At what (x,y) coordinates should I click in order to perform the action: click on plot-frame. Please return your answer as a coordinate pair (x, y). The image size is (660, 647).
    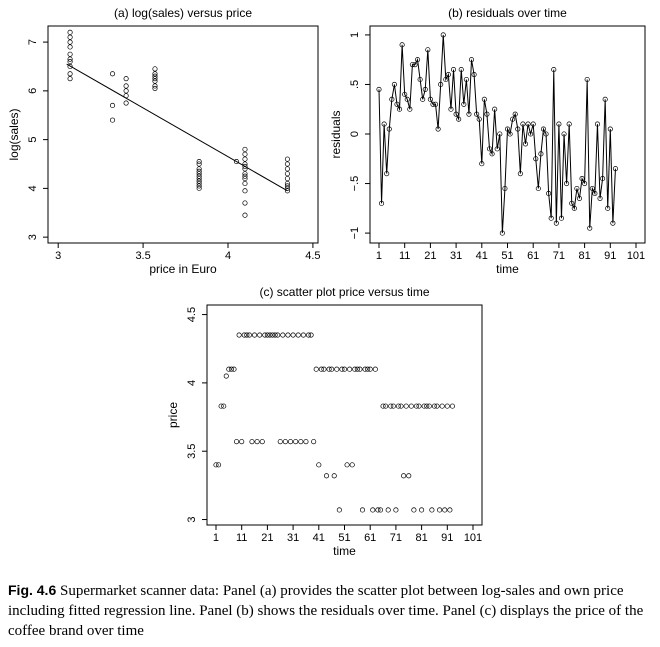
    Looking at the image, I should click on (183, 134).